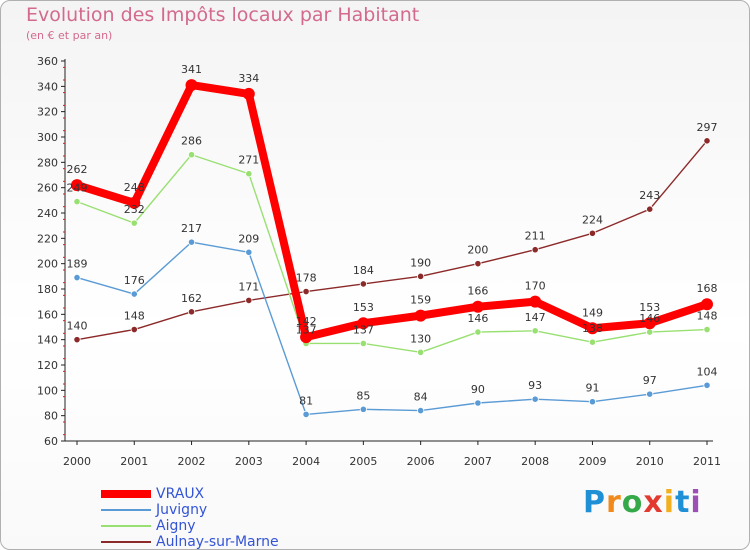 The width and height of the screenshot is (750, 550). What do you see at coordinates (134, 461) in the screenshot?
I see `x-tick-label: 2001` at bounding box center [134, 461].